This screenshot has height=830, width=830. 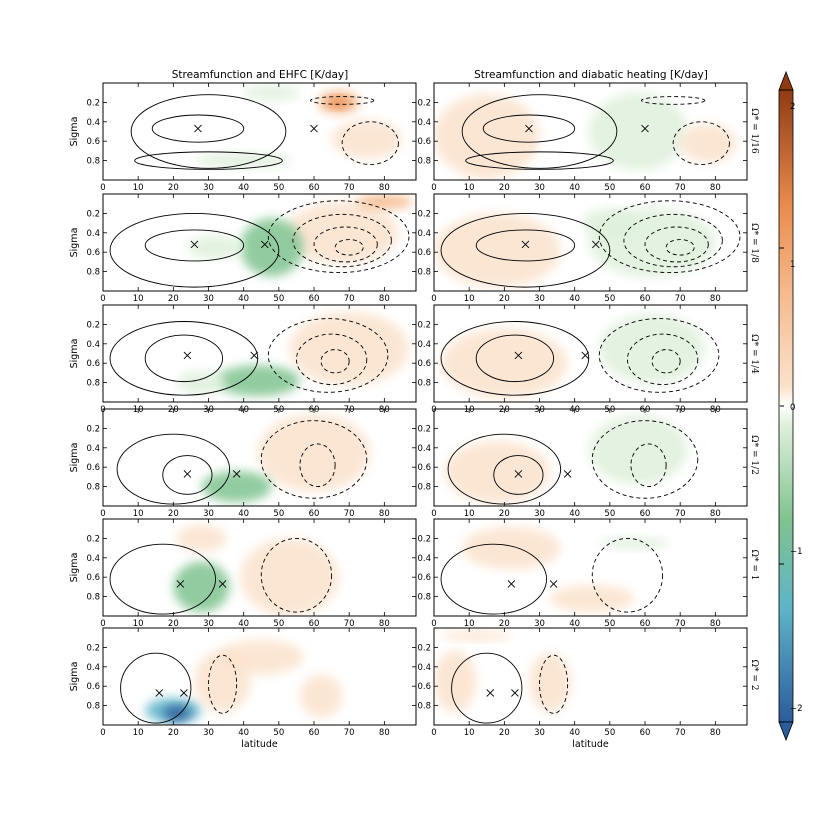 I want to click on colorbar-extend-top, so click(x=786, y=80).